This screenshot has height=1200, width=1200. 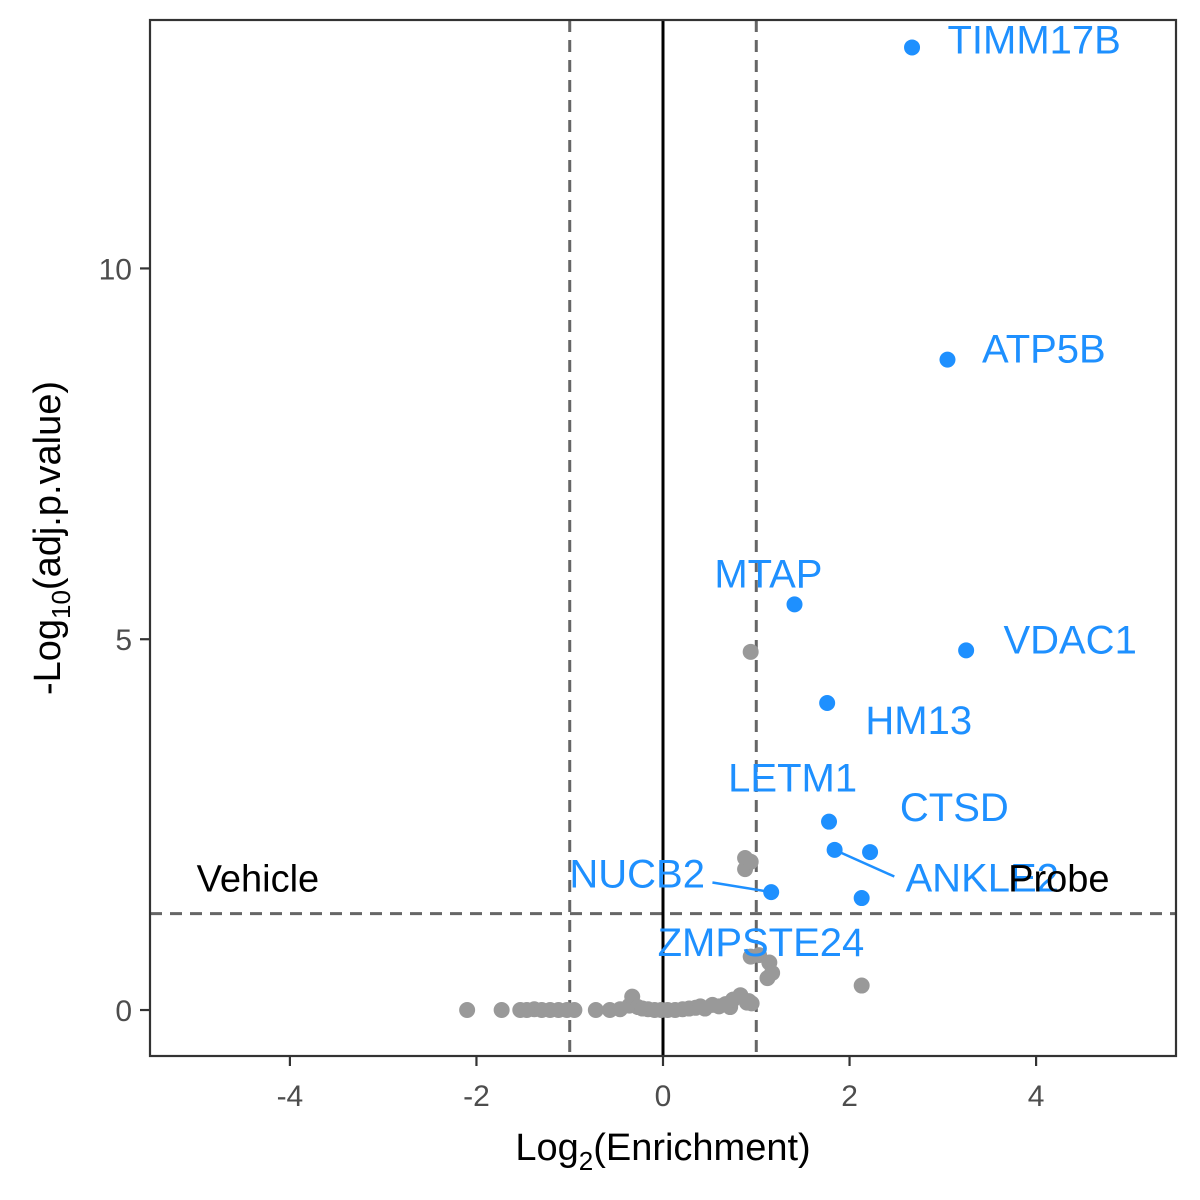 What do you see at coordinates (663, 1096) in the screenshot?
I see `x-tick-label: 0` at bounding box center [663, 1096].